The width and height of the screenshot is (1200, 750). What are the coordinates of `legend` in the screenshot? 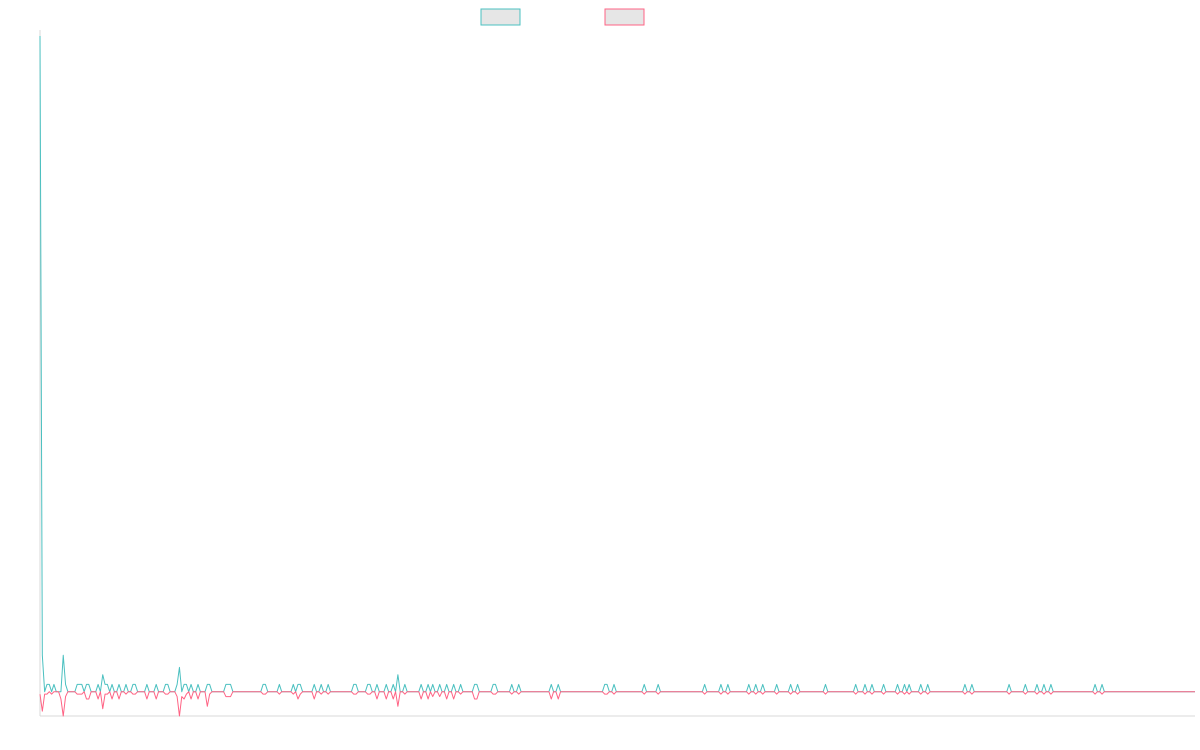 It's located at (562, 17).